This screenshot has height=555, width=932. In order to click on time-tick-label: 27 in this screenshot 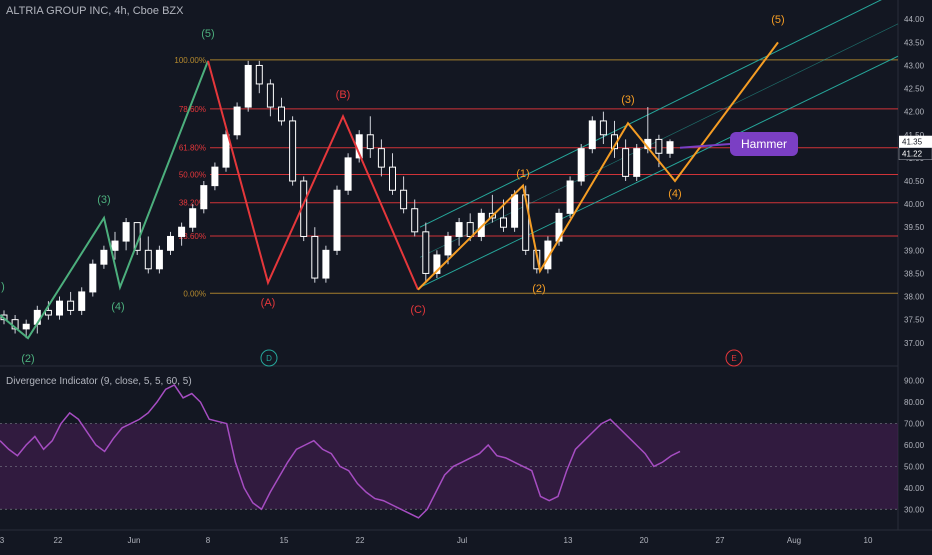, I will do `click(720, 540)`.